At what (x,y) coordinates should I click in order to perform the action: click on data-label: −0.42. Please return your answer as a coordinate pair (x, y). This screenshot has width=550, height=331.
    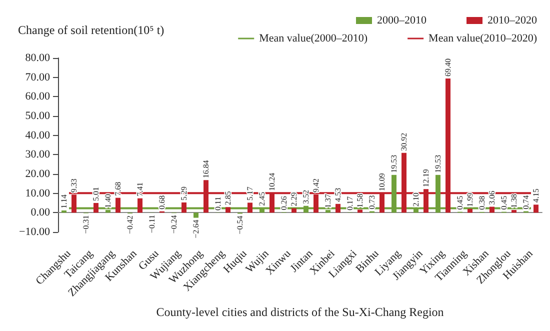
    Looking at the image, I should click on (130, 224).